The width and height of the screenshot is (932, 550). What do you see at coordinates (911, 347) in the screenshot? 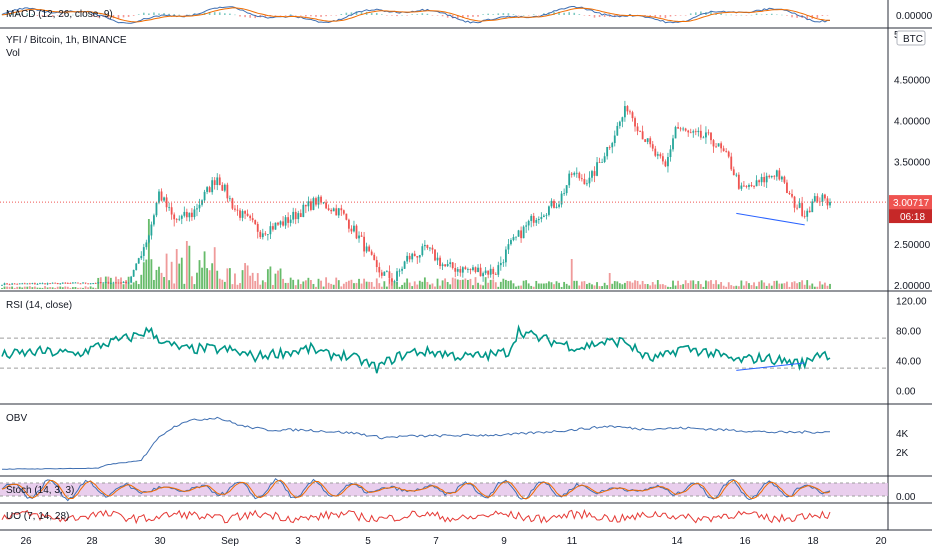
I see `rsi-axis-ticks: 0.00 40.00 80.00 120.00` at bounding box center [911, 347].